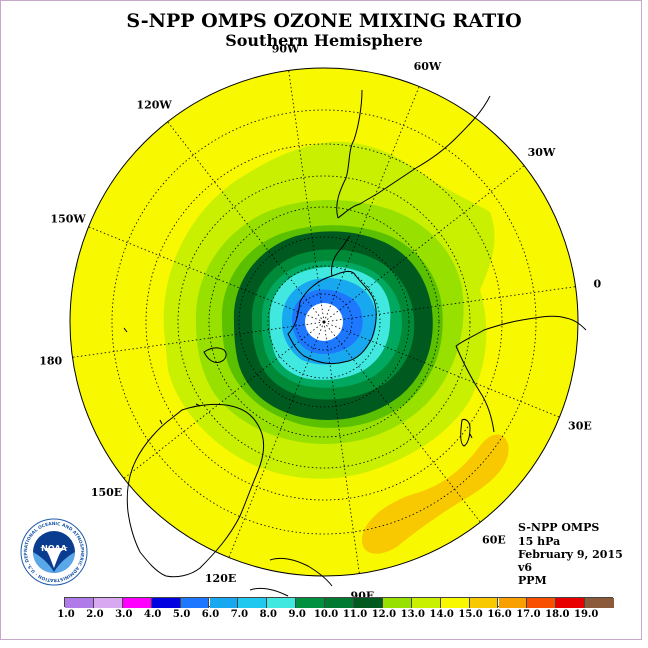 This screenshot has height=648, width=648. What do you see at coordinates (557, 614) in the screenshot?
I see `colorbar-tick-label: 18.0` at bounding box center [557, 614].